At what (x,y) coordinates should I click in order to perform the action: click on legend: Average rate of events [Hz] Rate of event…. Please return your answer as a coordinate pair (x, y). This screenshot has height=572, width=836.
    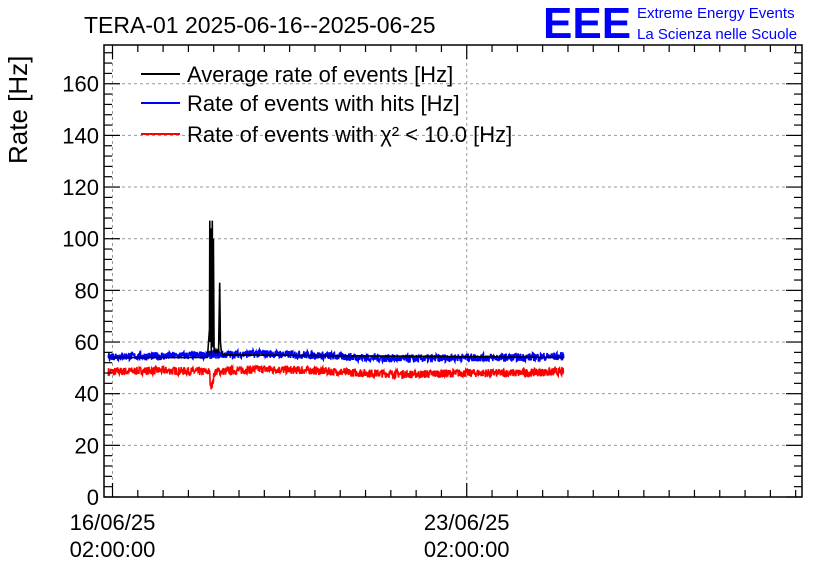
    Looking at the image, I should click on (326, 104).